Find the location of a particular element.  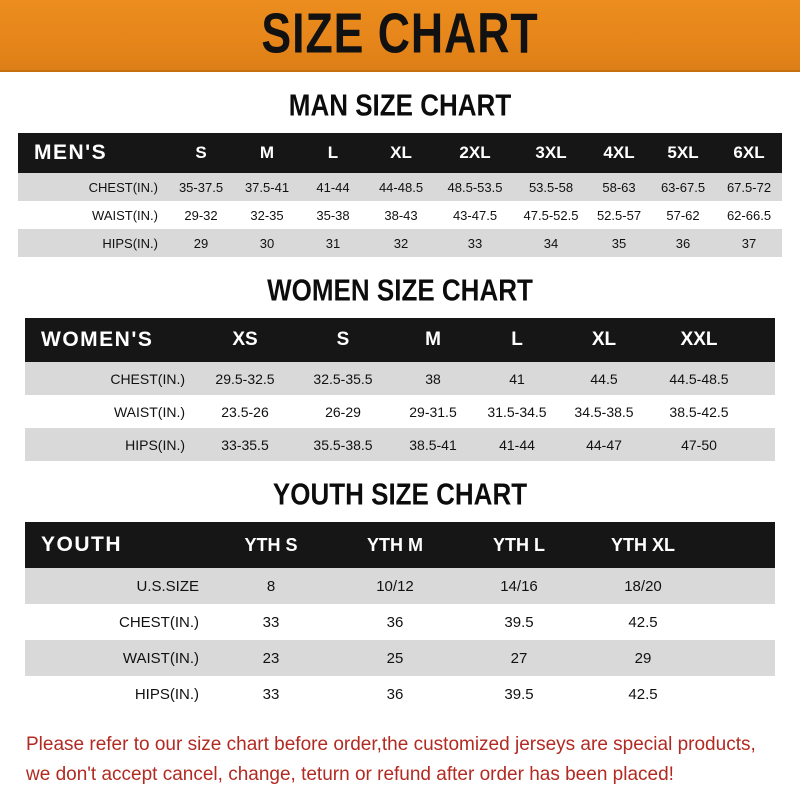

youth-cell: 25 is located at coordinates (395, 658).